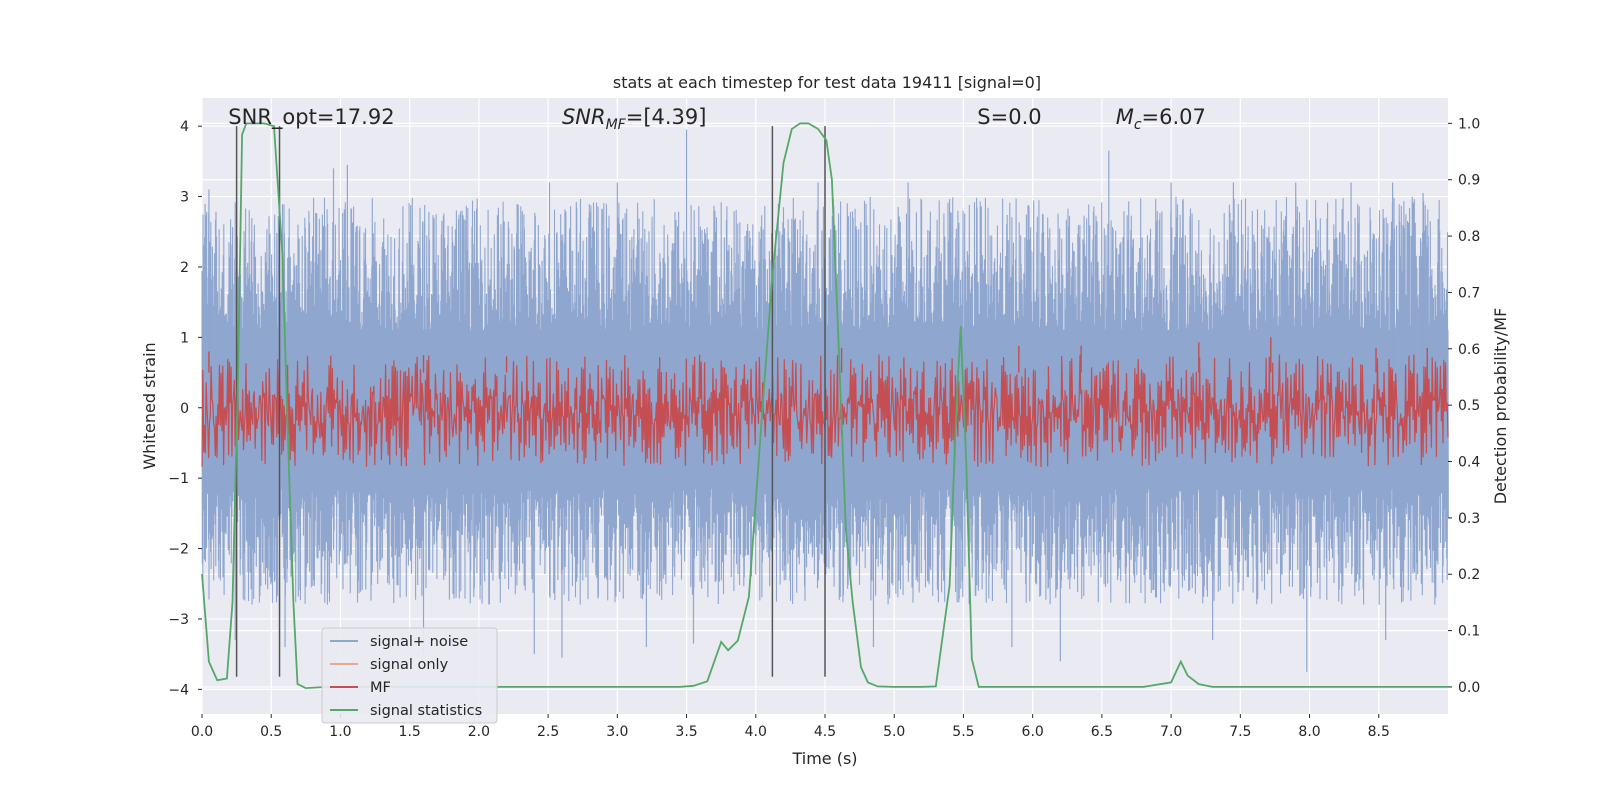  What do you see at coordinates (1469, 293) in the screenshot?
I see `y-right-tick-label: 0.7` at bounding box center [1469, 293].